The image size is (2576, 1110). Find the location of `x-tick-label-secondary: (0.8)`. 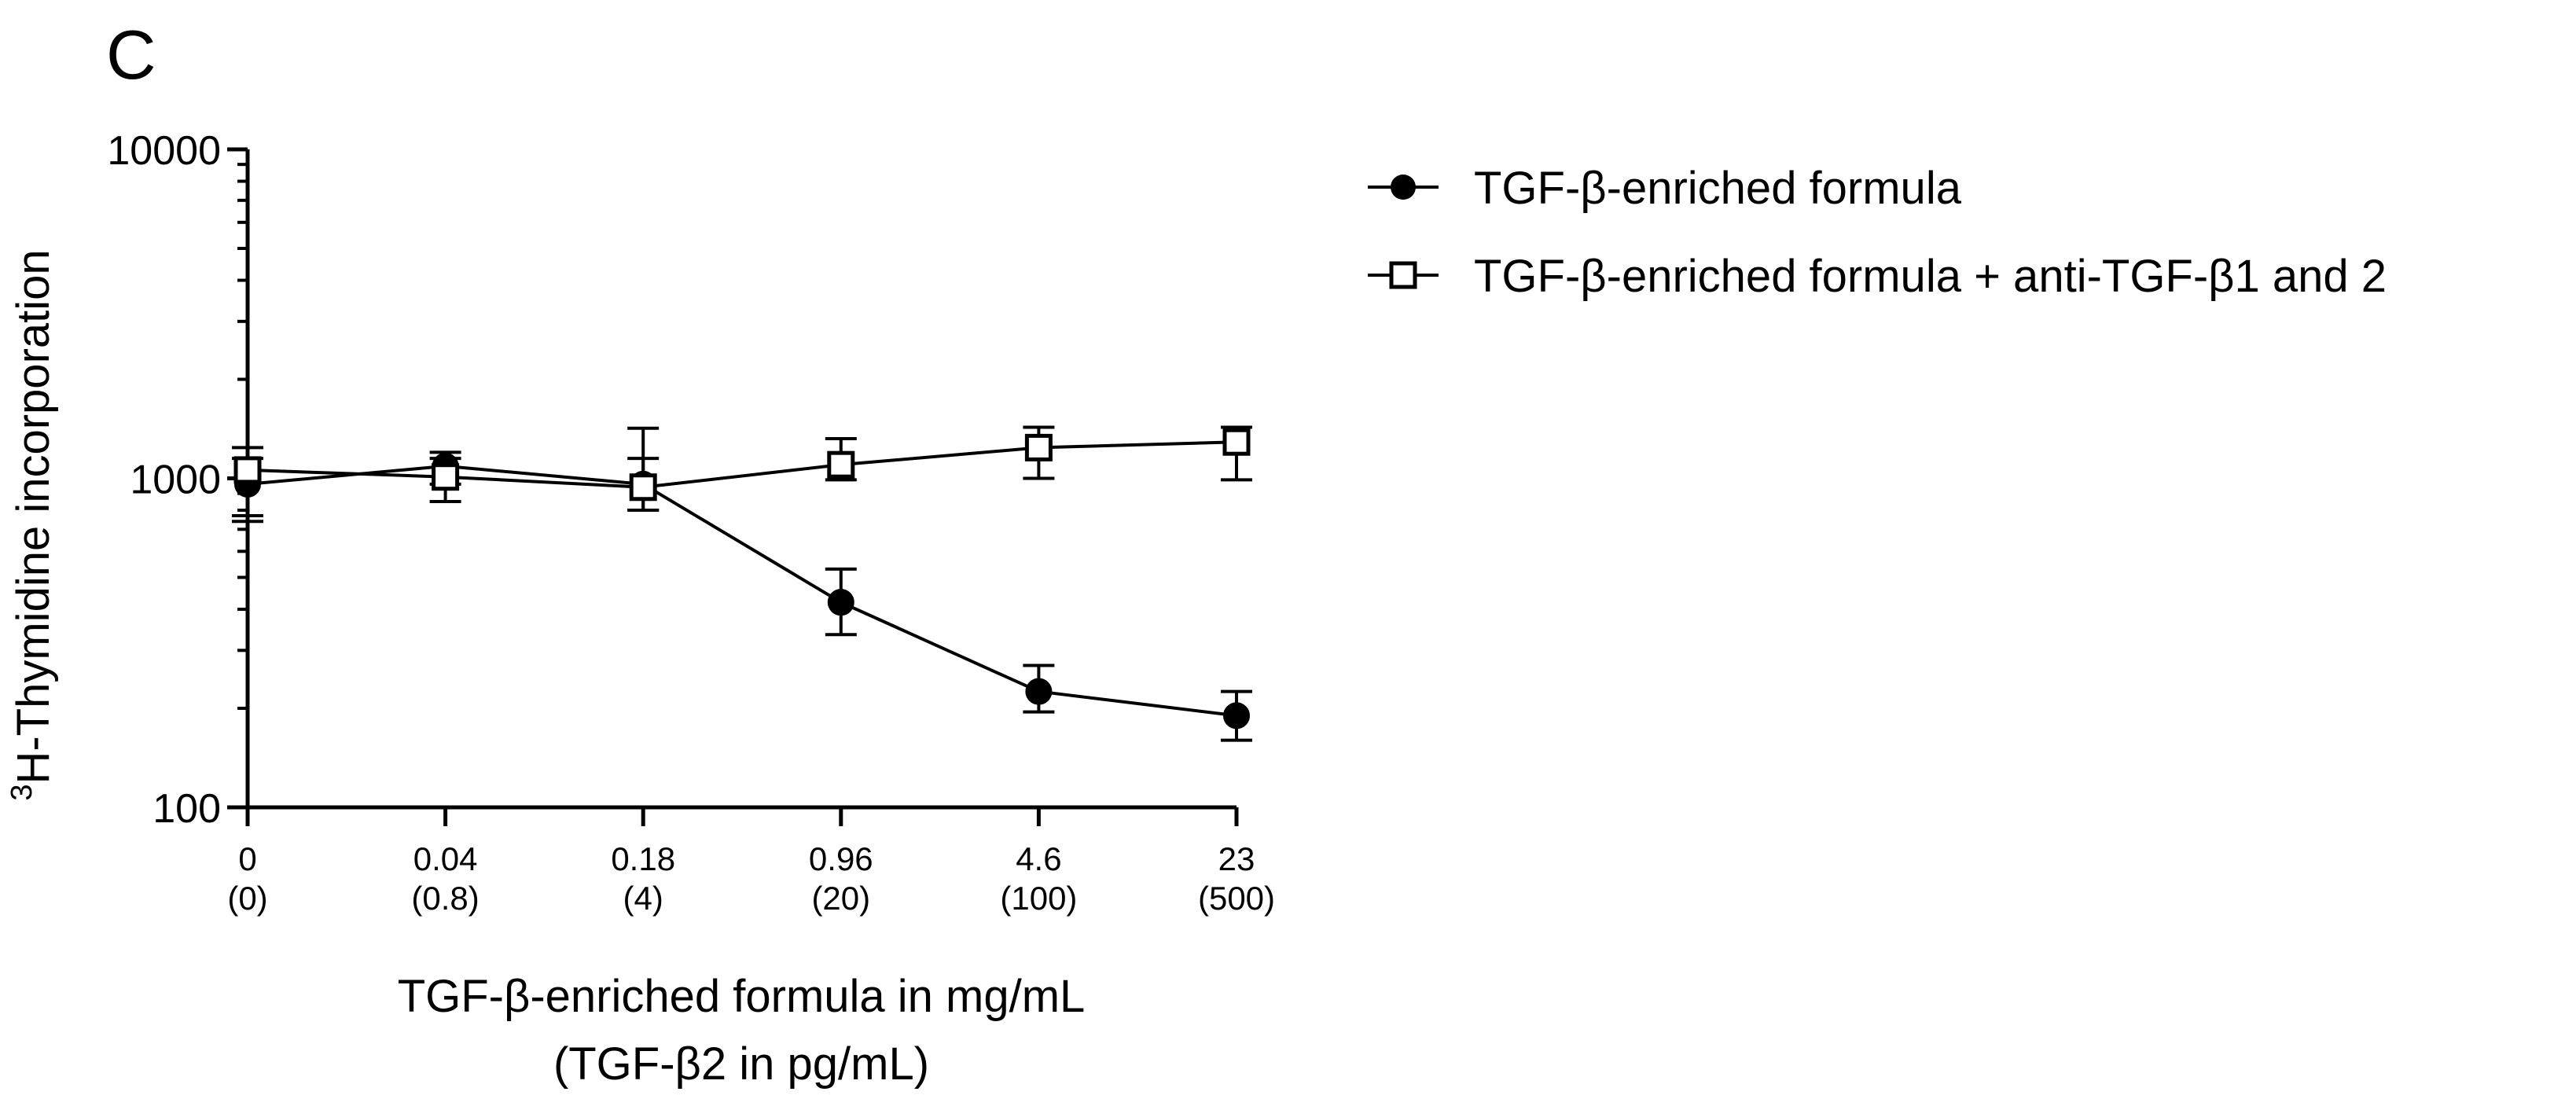

x-tick-label-secondary: (0.8) is located at coordinates (445, 899).